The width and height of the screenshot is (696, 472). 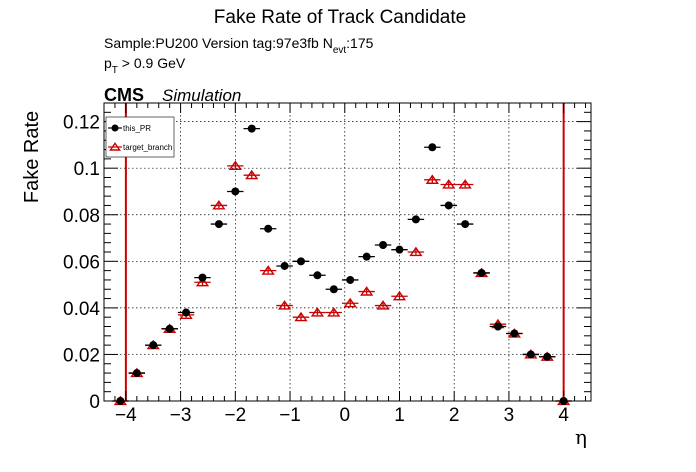 I want to click on sample-info-line: Sample:PU200 Version tag:97e3fb Nevt:175, so click(x=239, y=45).